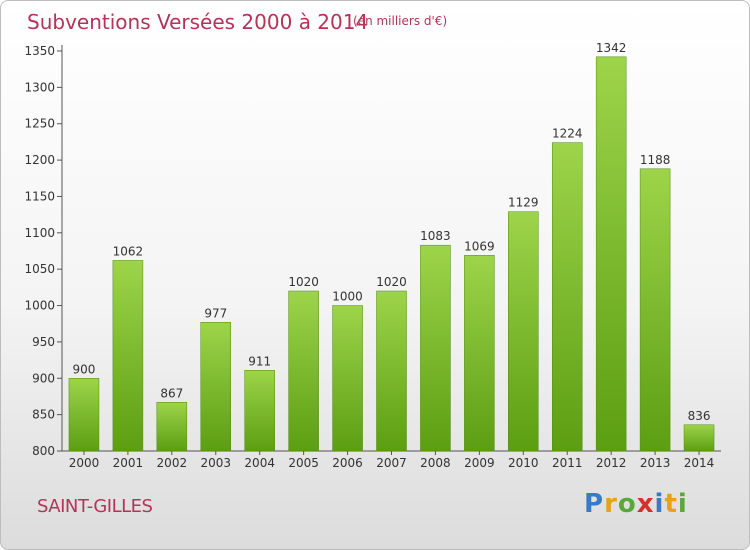  What do you see at coordinates (645, 504) in the screenshot?
I see `logo-letter: x` at bounding box center [645, 504].